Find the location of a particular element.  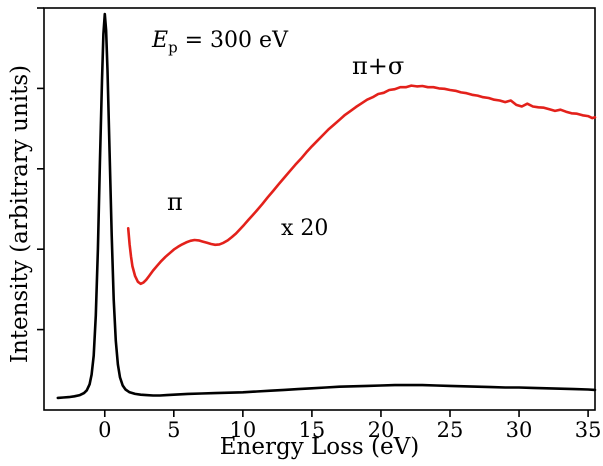

y-axis-title: Intensity (arbitrary units) is located at coordinates (20, 214).